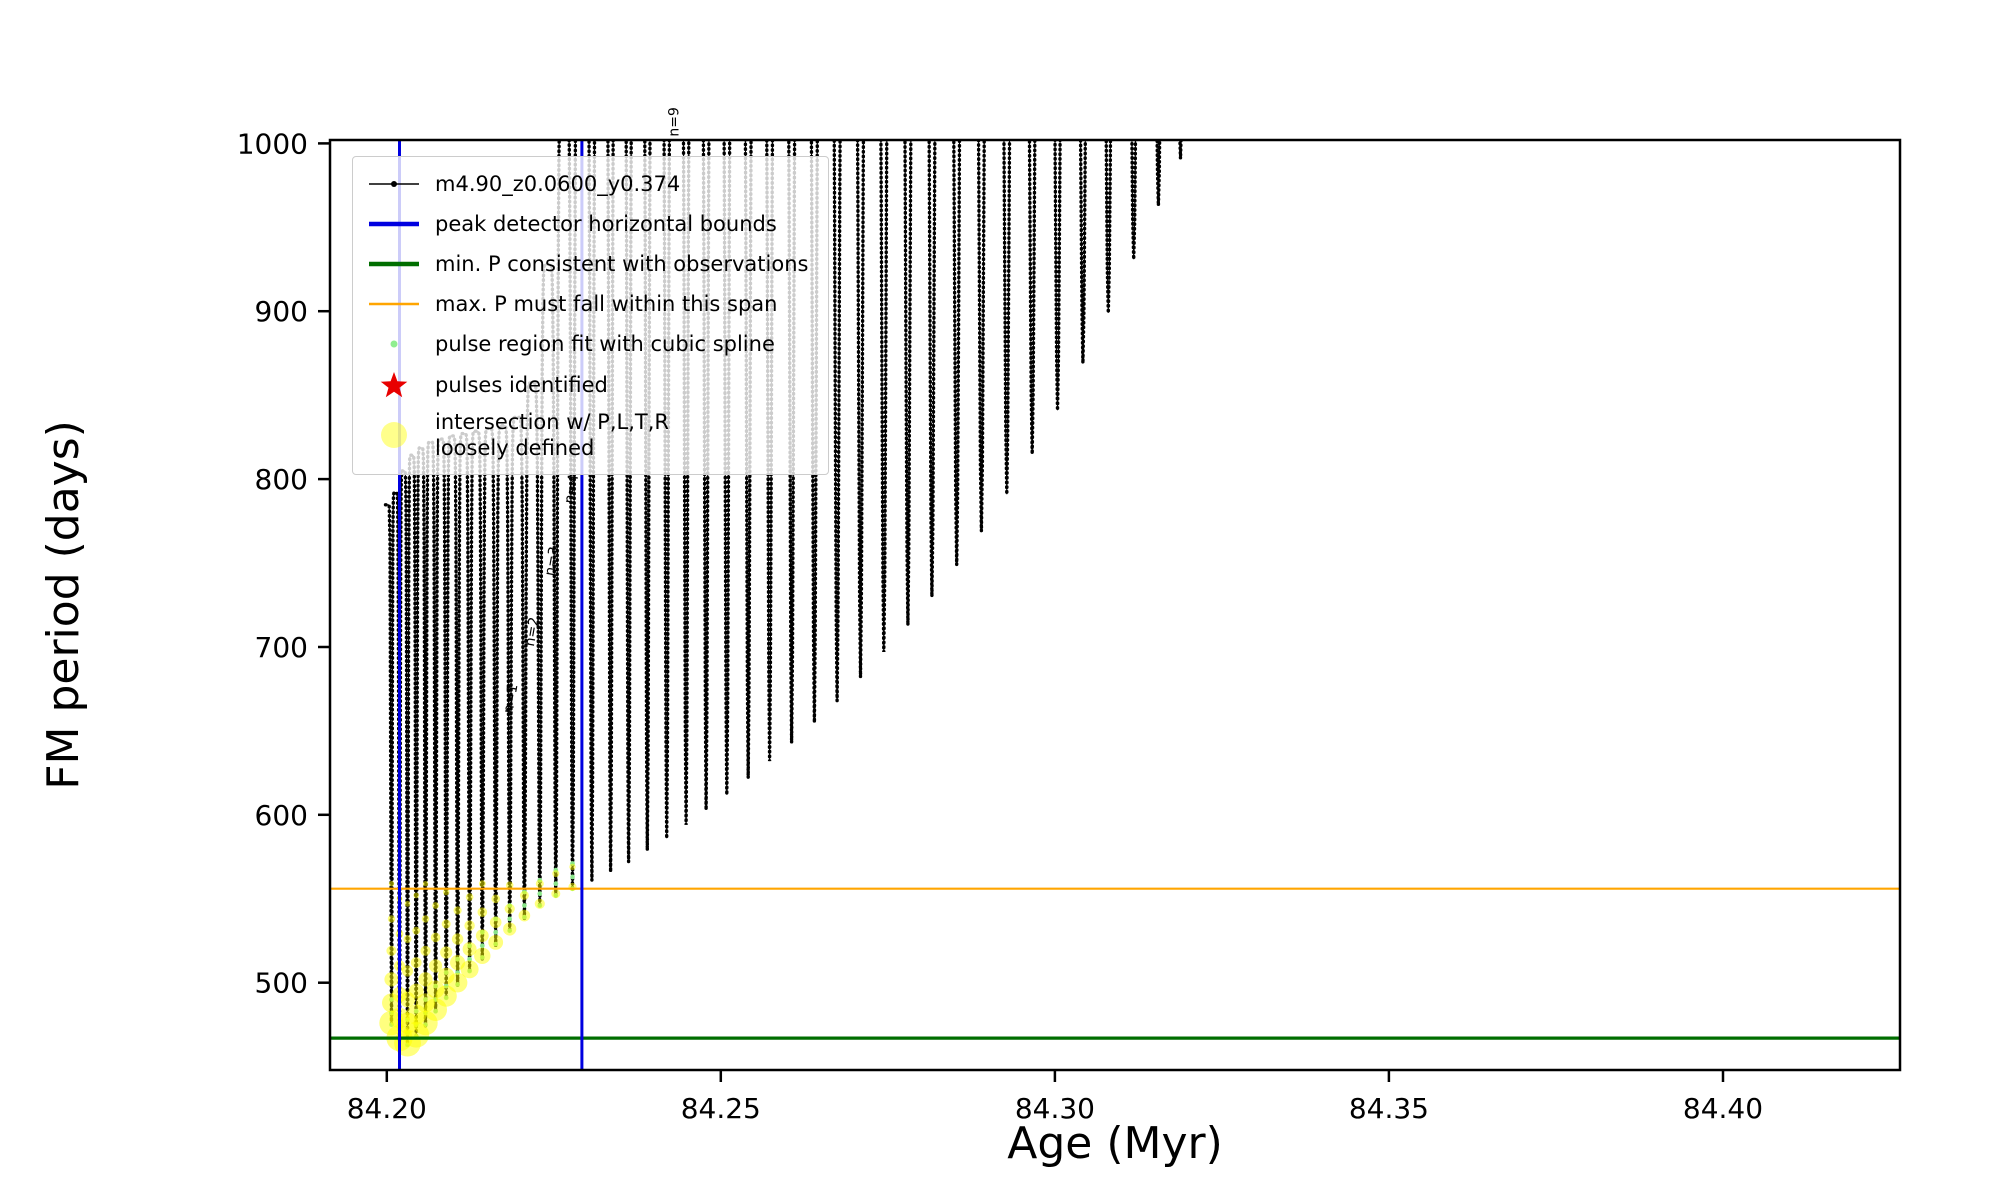  I want to click on legend-item-track: m4.90_z0.0600_y0.374, so click(586, 184).